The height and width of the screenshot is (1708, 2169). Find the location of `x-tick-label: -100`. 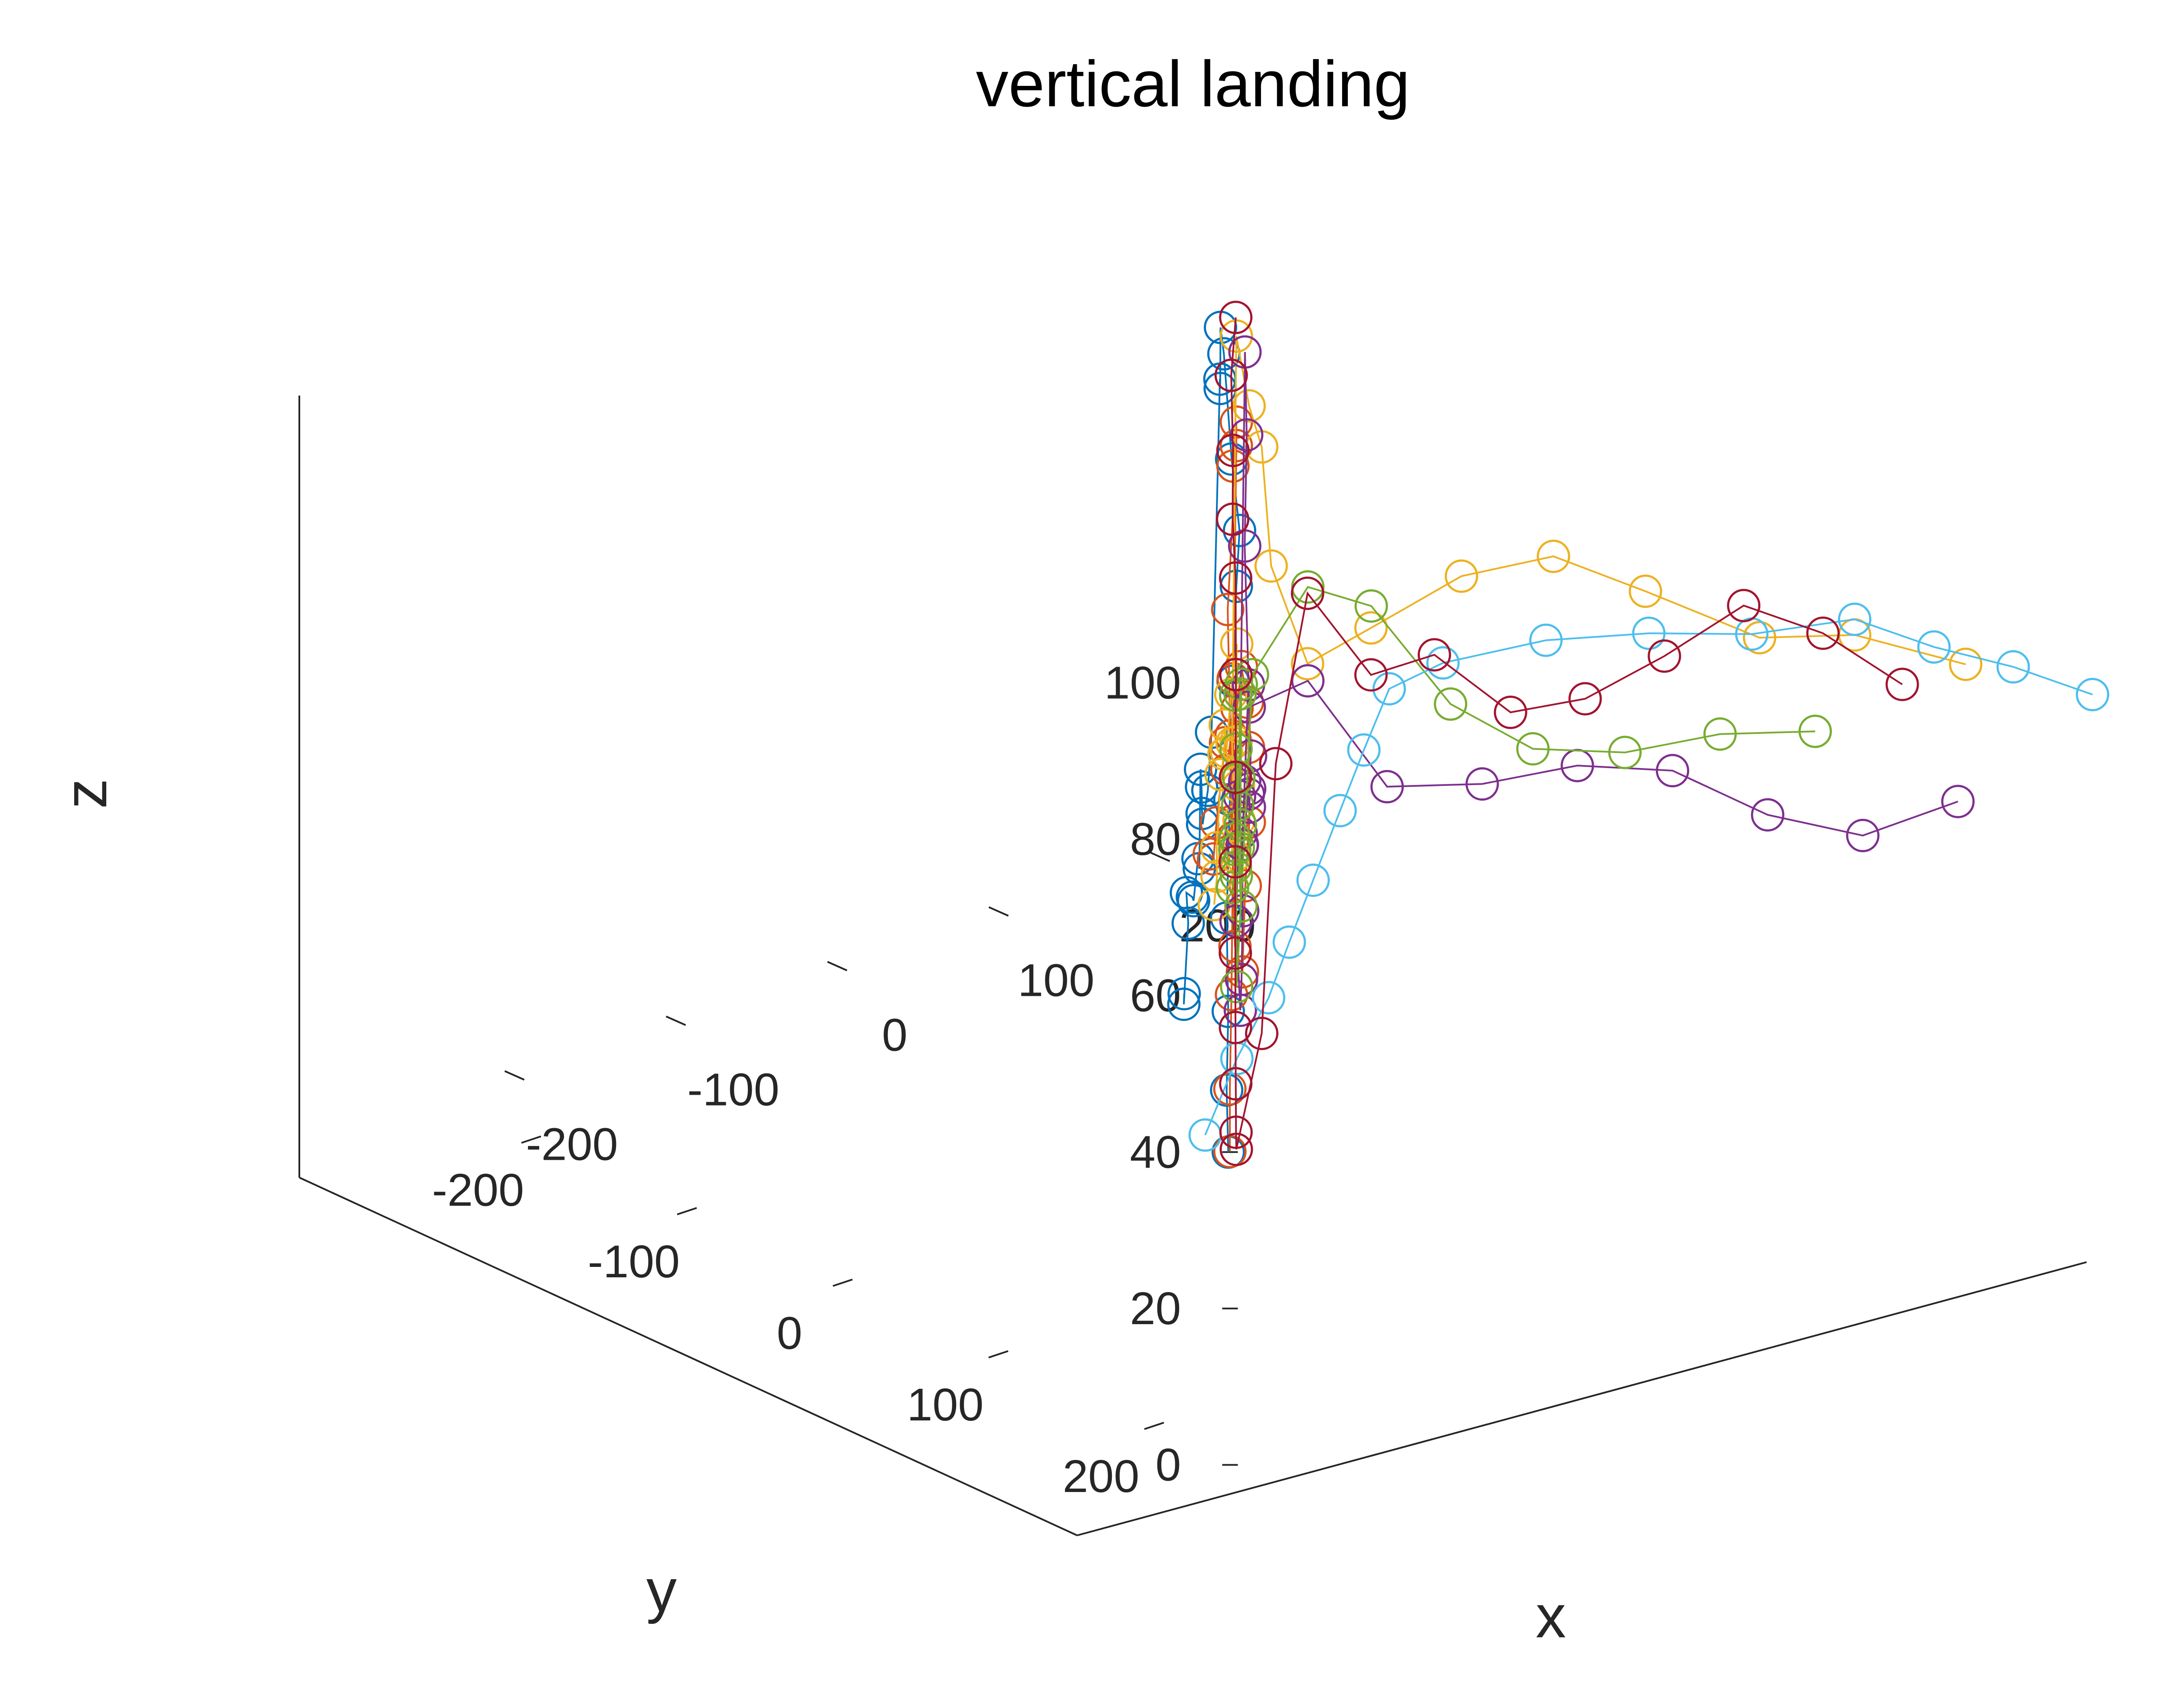

x-tick-label: -100 is located at coordinates (733, 1090).